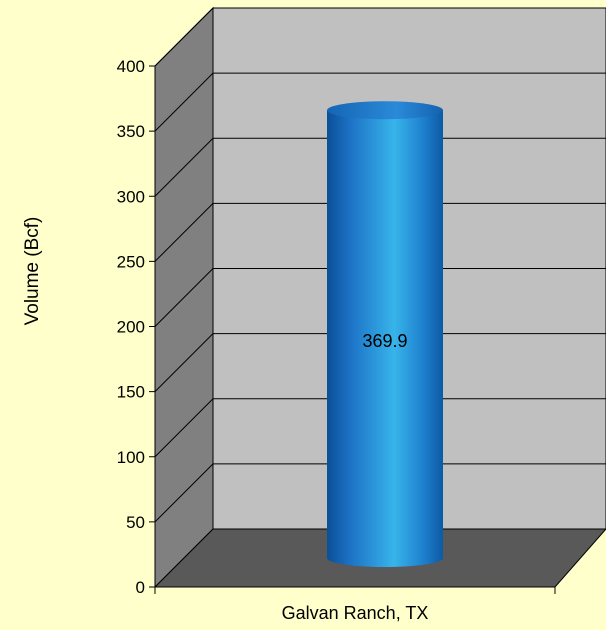 This screenshot has width=606, height=630. What do you see at coordinates (131, 261) in the screenshot?
I see `y-tick-label: 250` at bounding box center [131, 261].